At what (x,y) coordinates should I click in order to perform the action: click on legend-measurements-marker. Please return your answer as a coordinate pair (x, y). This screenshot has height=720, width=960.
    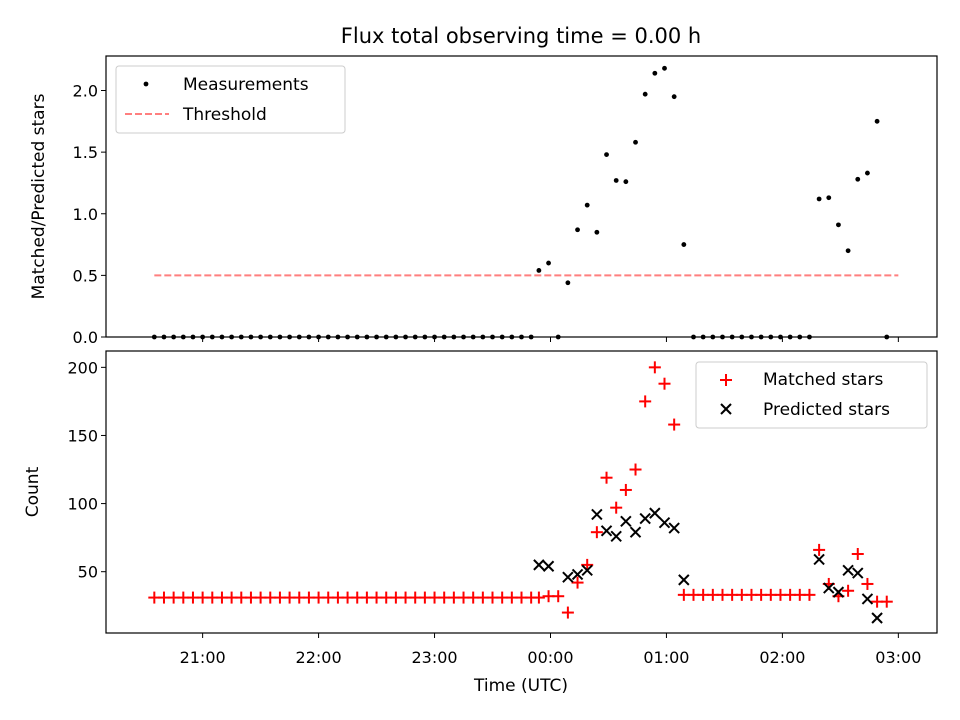
    Looking at the image, I should click on (146, 84).